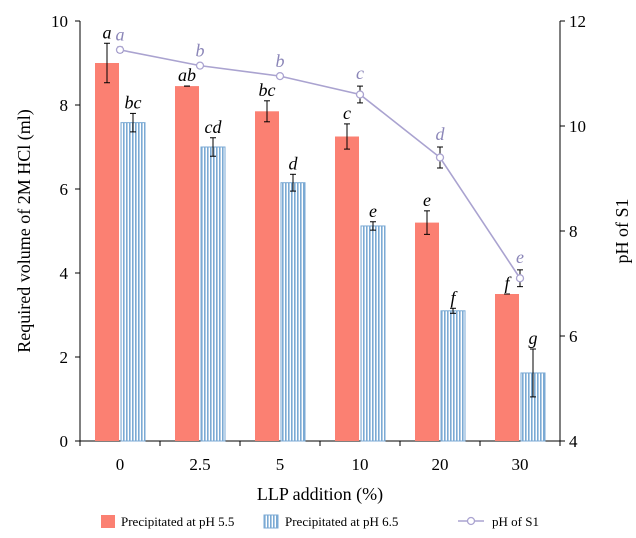 The image size is (636, 538). What do you see at coordinates (471, 521) in the screenshot?
I see `legend-marker-phs1` at bounding box center [471, 521].